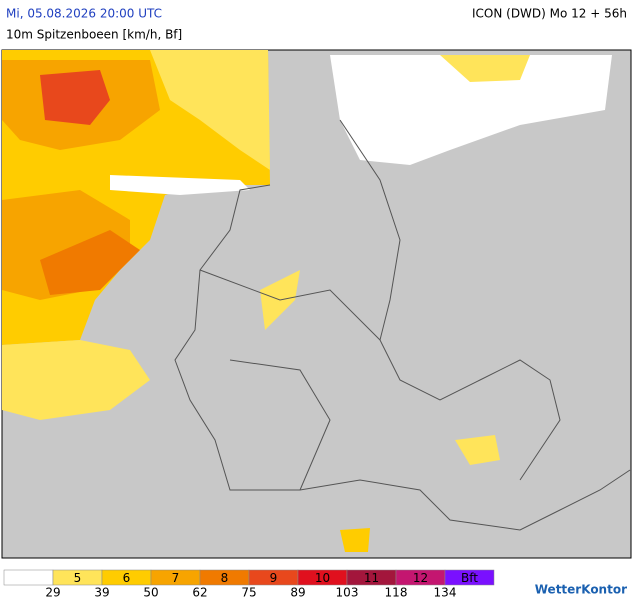 This screenshot has height=604, width=633. I want to click on legend-threshold: 75, so click(248, 593).